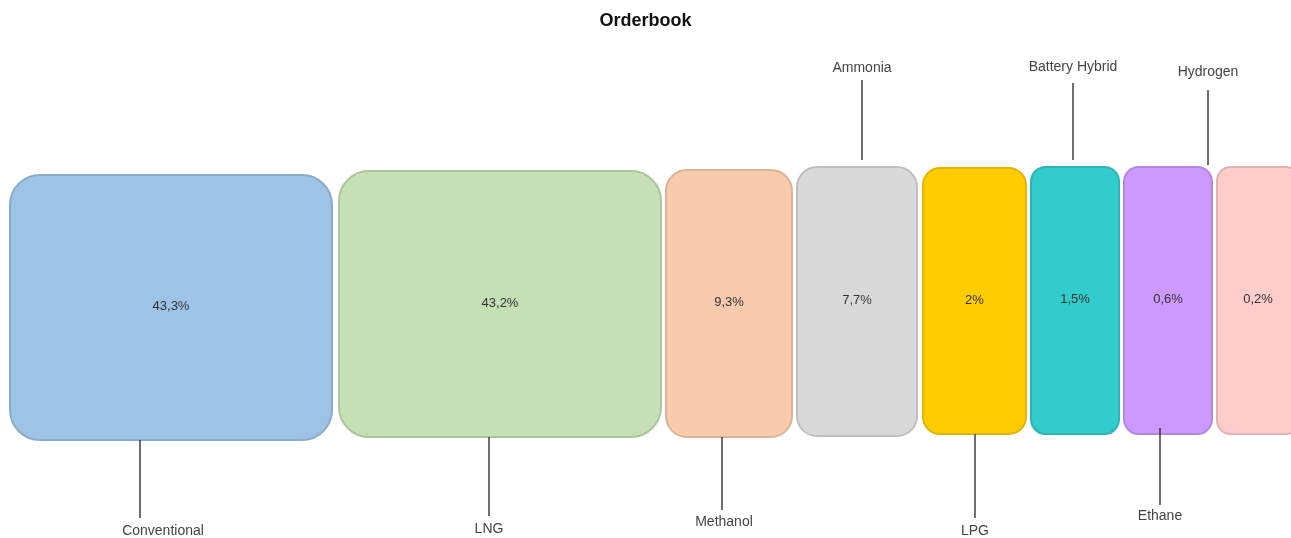  Describe the element at coordinates (862, 66) in the screenshot. I see `category-label: Ammonia` at that location.